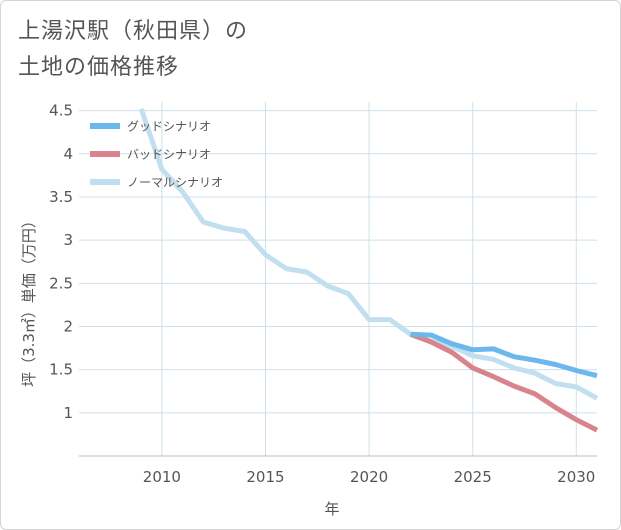  What do you see at coordinates (61, 283) in the screenshot?
I see `y-tick-label: 2.5` at bounding box center [61, 283].